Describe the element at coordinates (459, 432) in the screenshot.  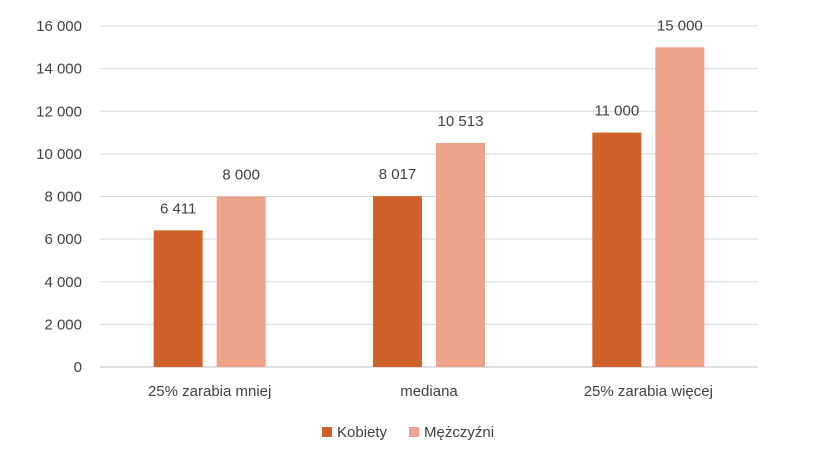
I see `legend-label: Mężczyźni` at that location.